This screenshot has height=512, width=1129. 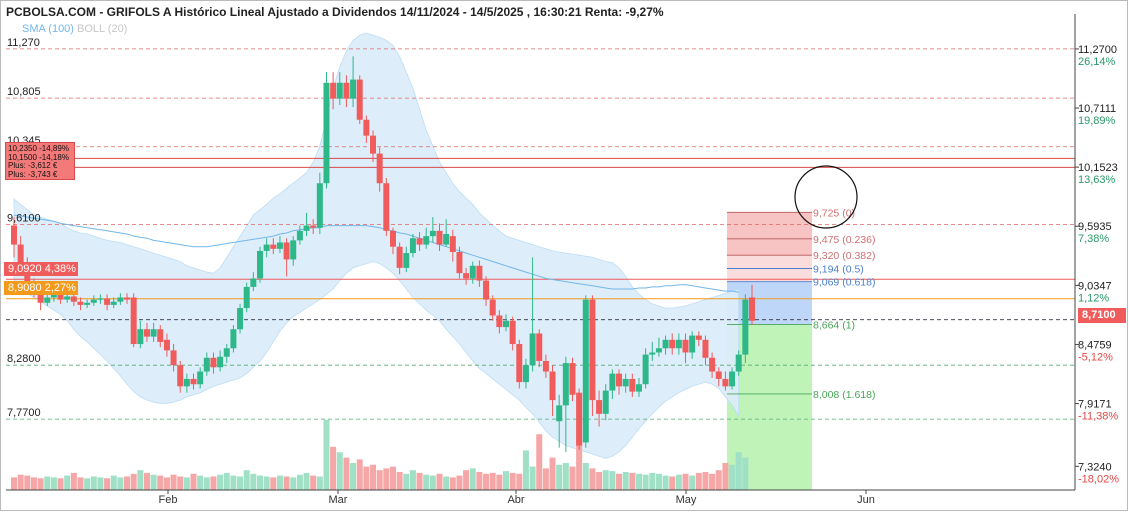 What do you see at coordinates (1097, 50) in the screenshot?
I see `y-price-label: 11,2700` at bounding box center [1097, 50].